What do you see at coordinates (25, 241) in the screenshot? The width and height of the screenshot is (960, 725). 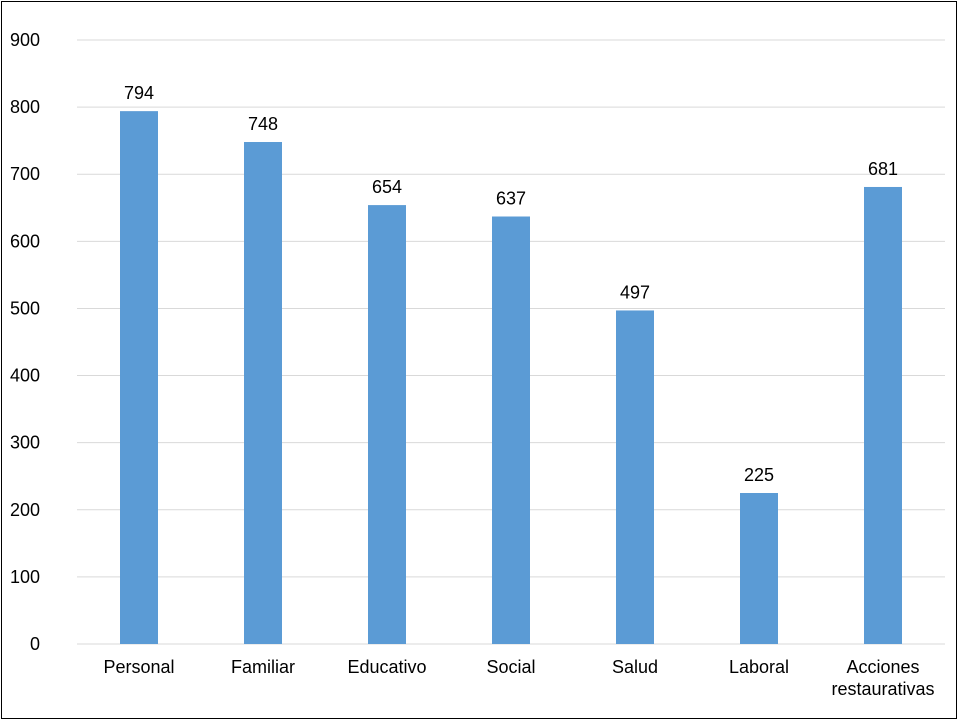 I see `y-tick-label: 600` at bounding box center [25, 241].